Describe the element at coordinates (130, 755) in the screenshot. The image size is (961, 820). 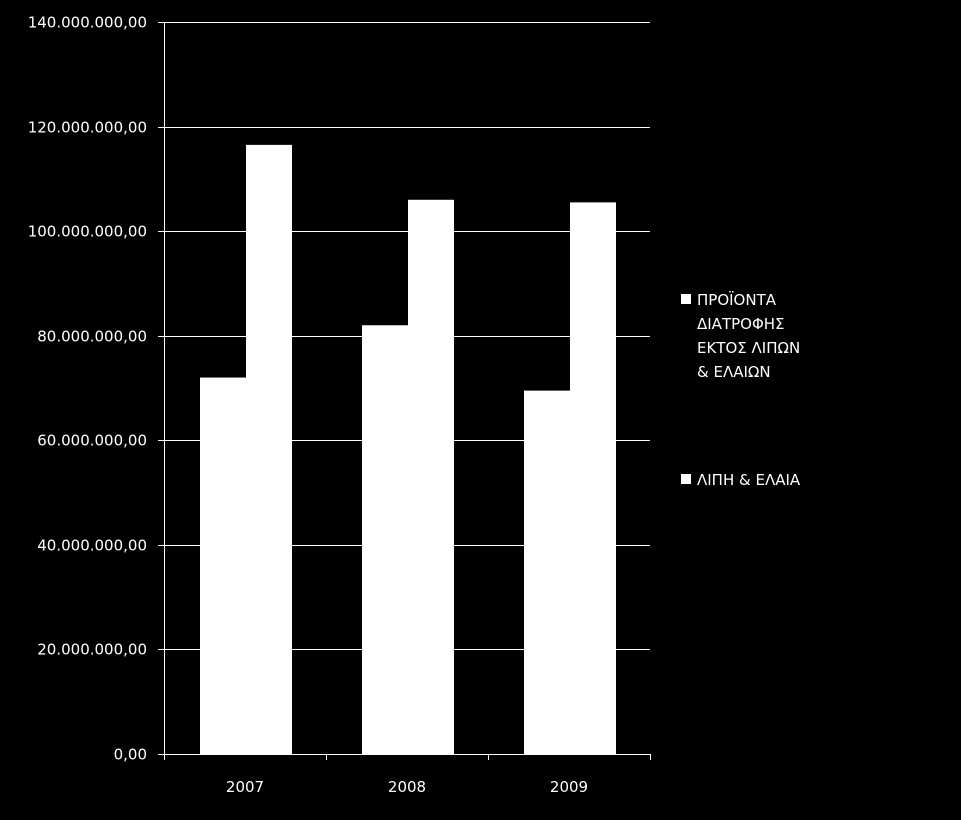
I see `y-tick-label: 0,00` at that location.